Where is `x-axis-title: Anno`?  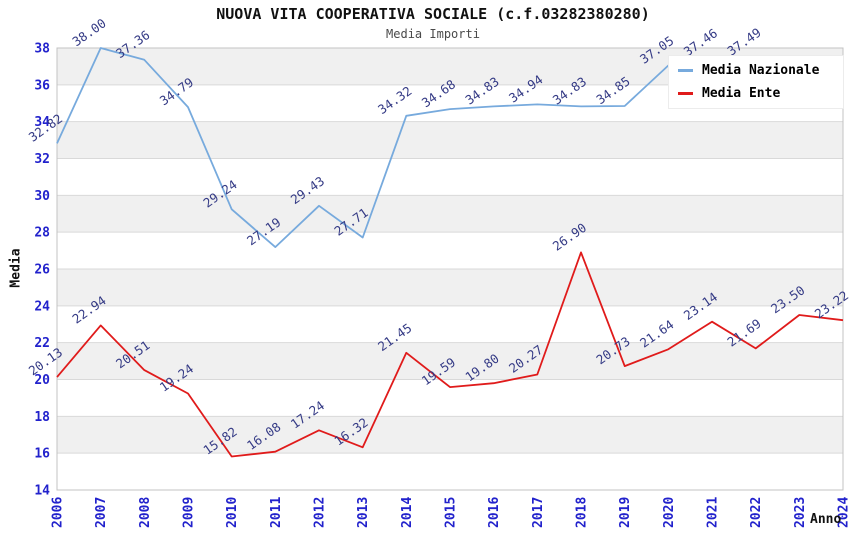 x-axis-title: Anno is located at coordinates (826, 519).